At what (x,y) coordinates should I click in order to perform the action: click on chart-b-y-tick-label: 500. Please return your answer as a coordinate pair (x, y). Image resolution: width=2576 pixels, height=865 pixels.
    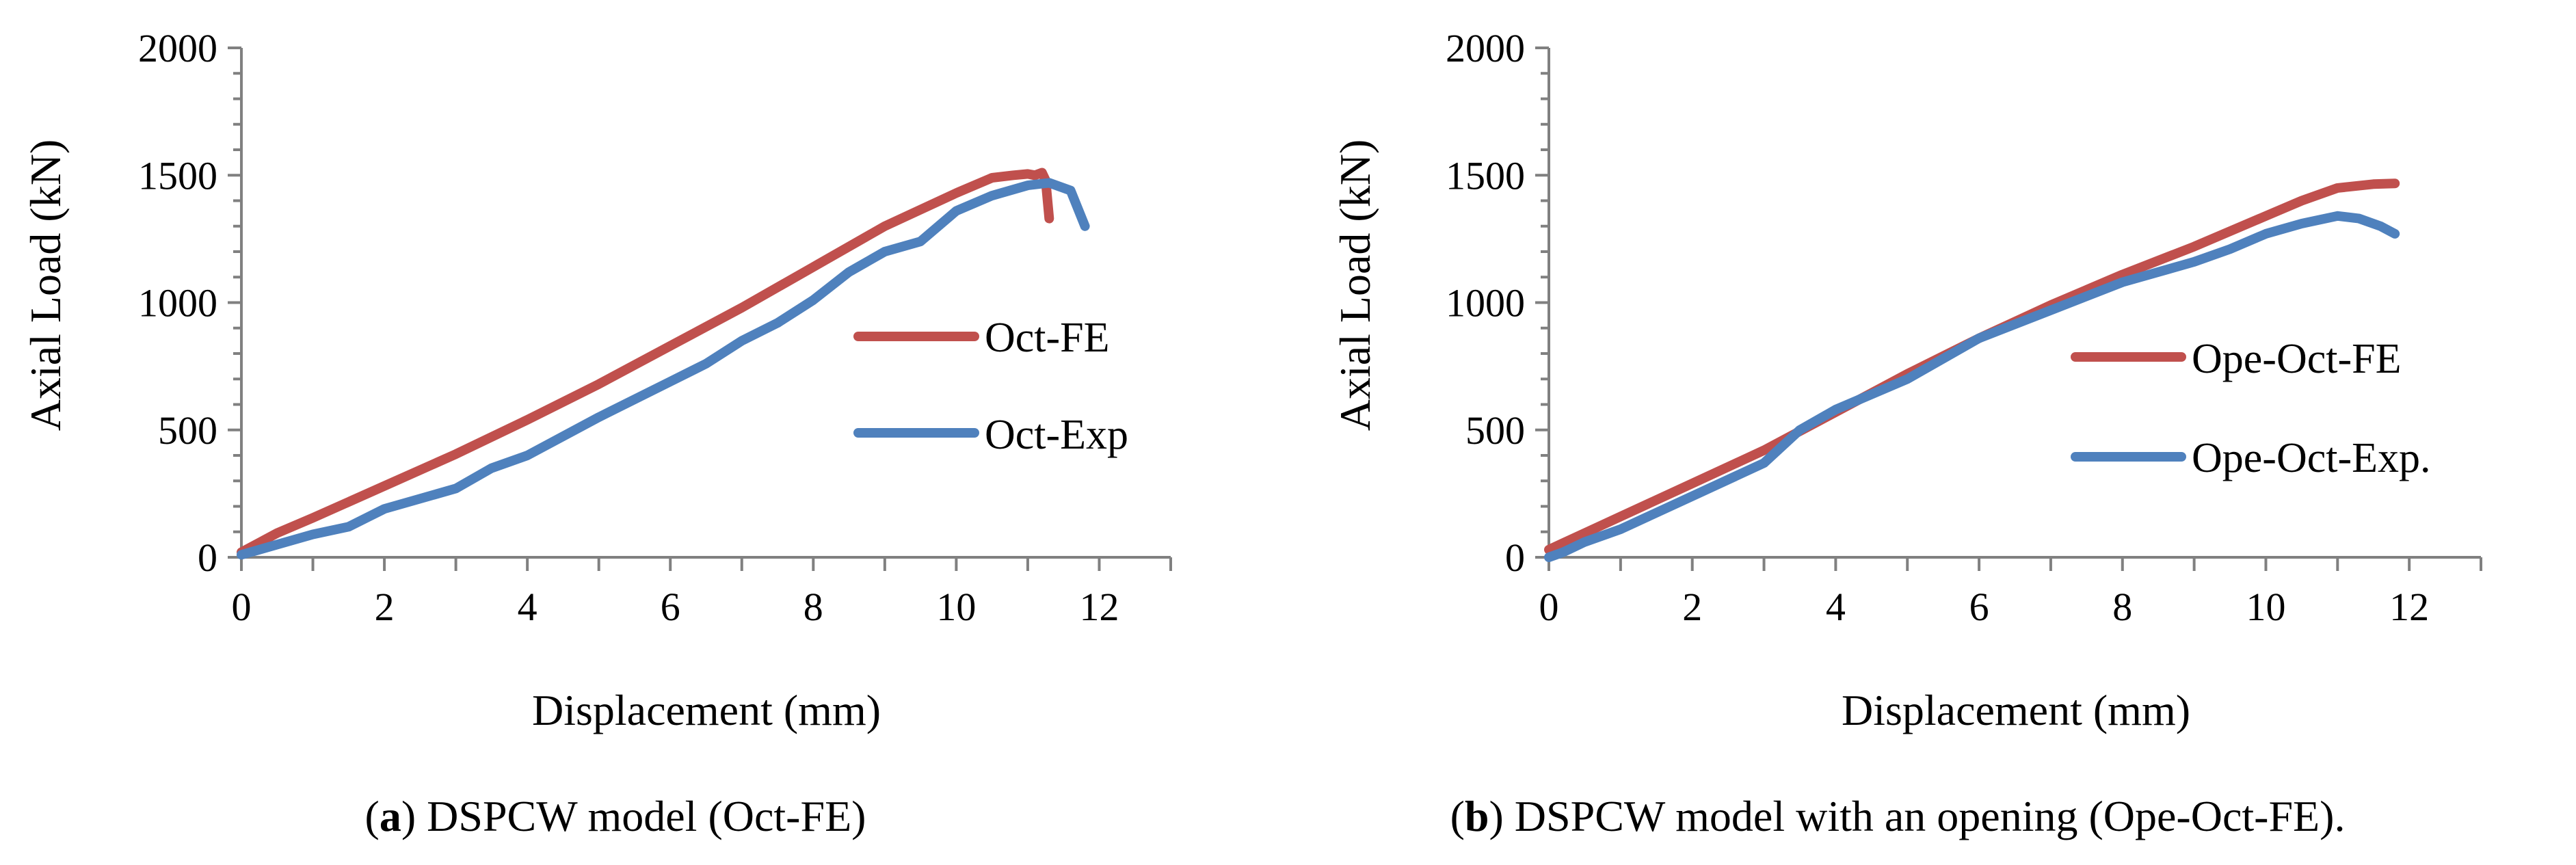
    Looking at the image, I should click on (1495, 431).